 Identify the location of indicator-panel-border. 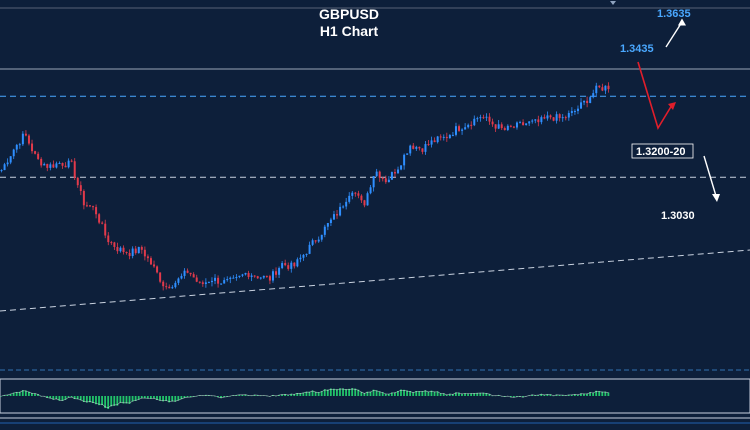
(375, 396).